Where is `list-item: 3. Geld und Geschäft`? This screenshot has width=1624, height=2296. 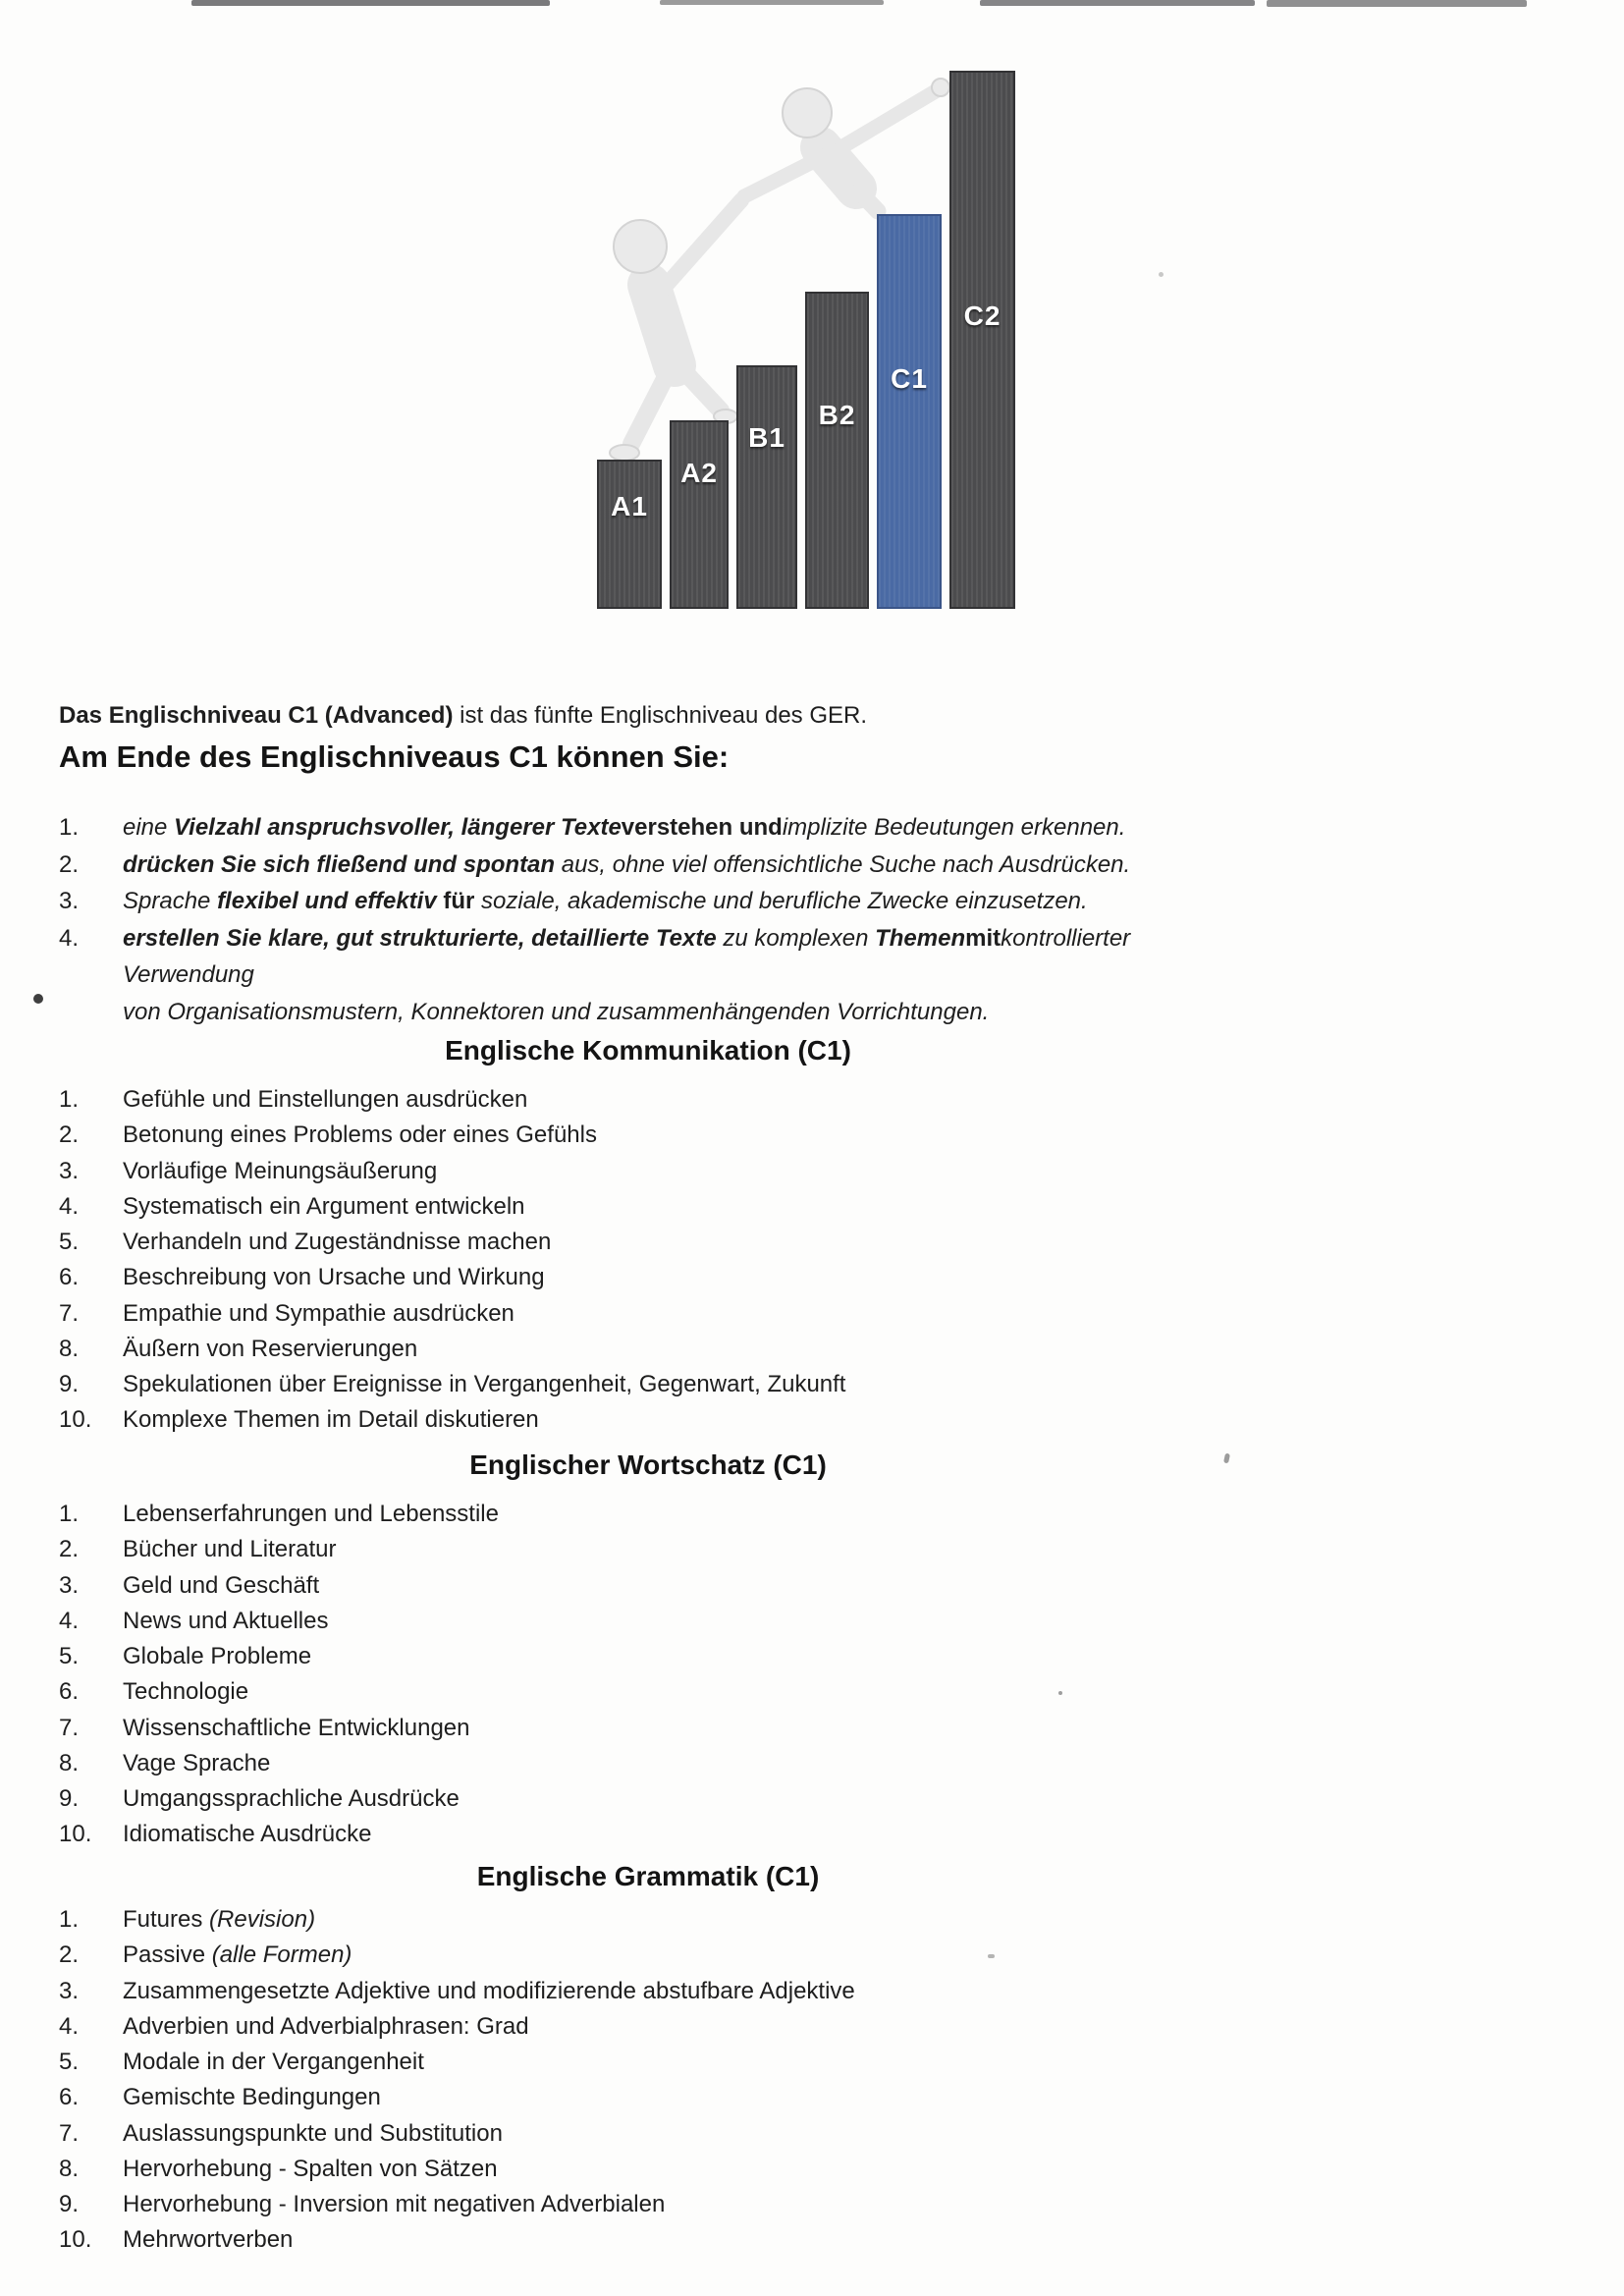 list-item: 3. Geld und Geschäft is located at coordinates (653, 1586).